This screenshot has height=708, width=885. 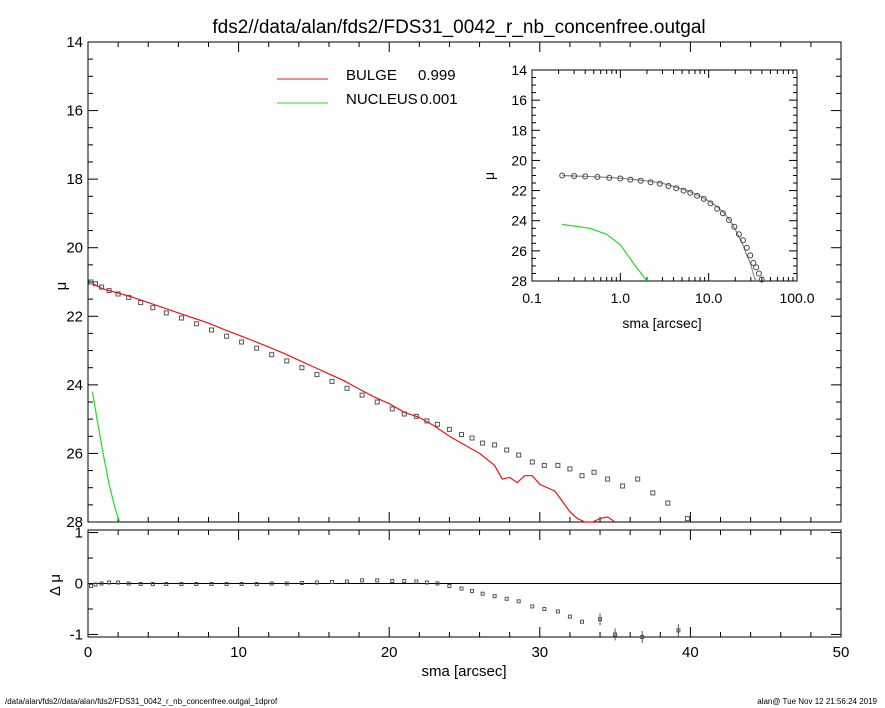 I want to click on main-y-tick-label: 28, so click(x=74, y=522).